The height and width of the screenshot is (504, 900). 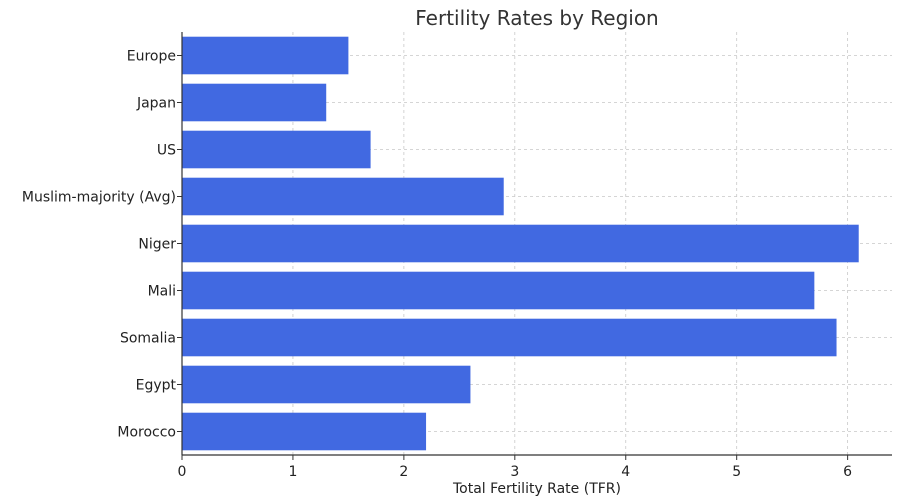 I want to click on bar-japan, so click(x=254, y=102).